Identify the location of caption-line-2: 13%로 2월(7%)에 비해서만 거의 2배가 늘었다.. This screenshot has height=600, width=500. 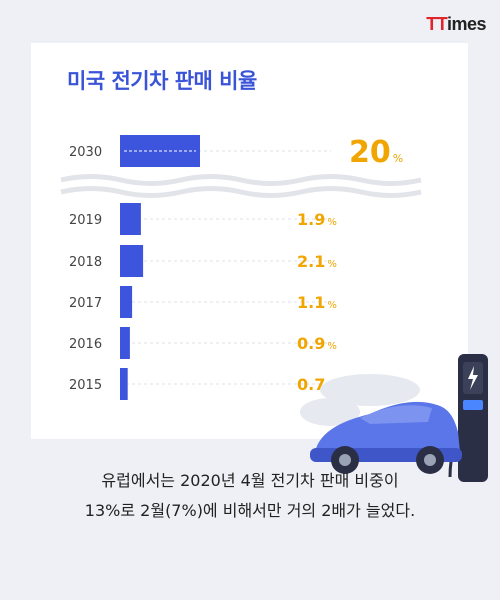
(250, 510).